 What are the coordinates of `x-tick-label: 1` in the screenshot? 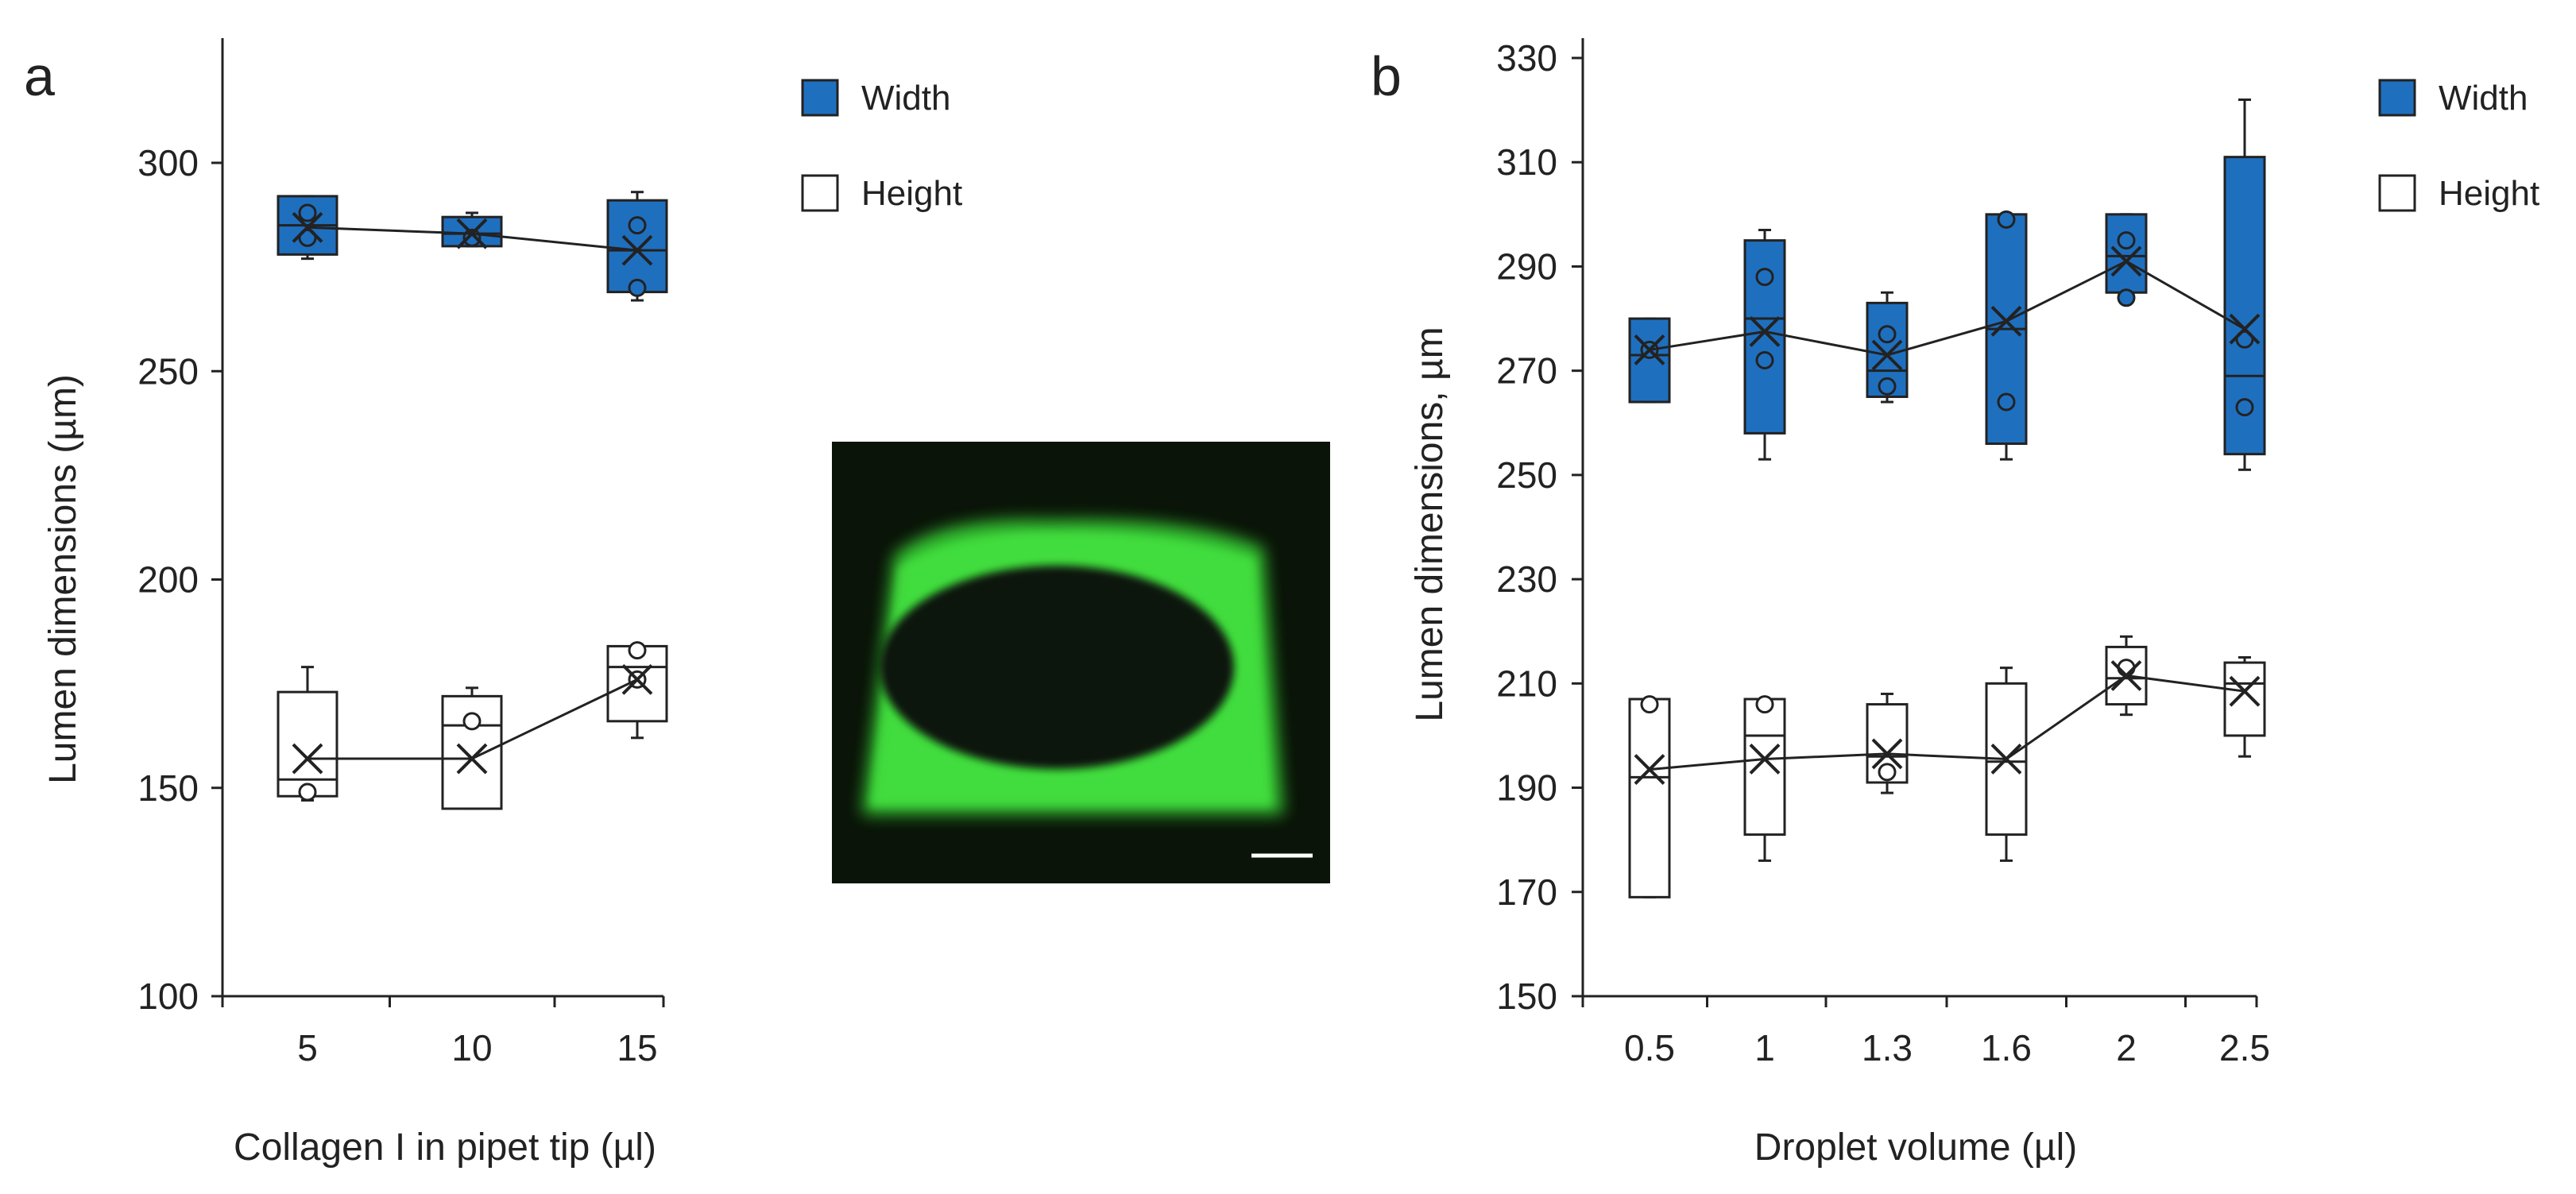 It's located at (1764, 1047).